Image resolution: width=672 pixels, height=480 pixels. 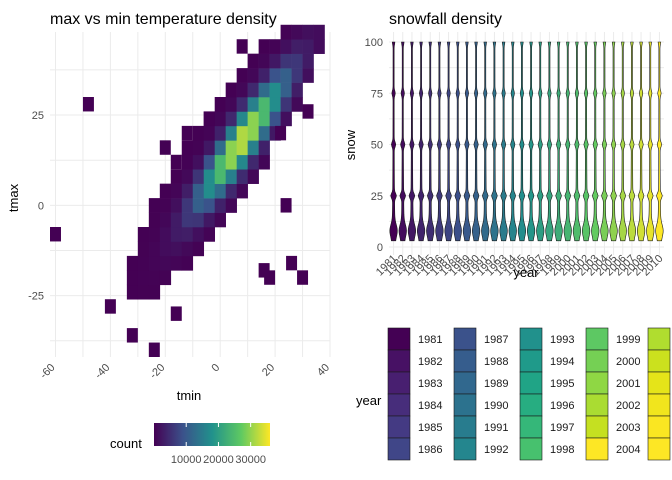 I want to click on heatmap-x-tick-label: 0, so click(x=216, y=368).